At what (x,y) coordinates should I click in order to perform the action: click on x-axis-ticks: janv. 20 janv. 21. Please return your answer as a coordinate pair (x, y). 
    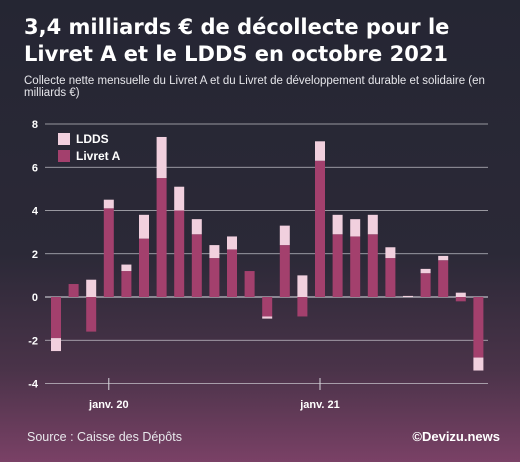
    Looking at the image, I should click on (214, 394).